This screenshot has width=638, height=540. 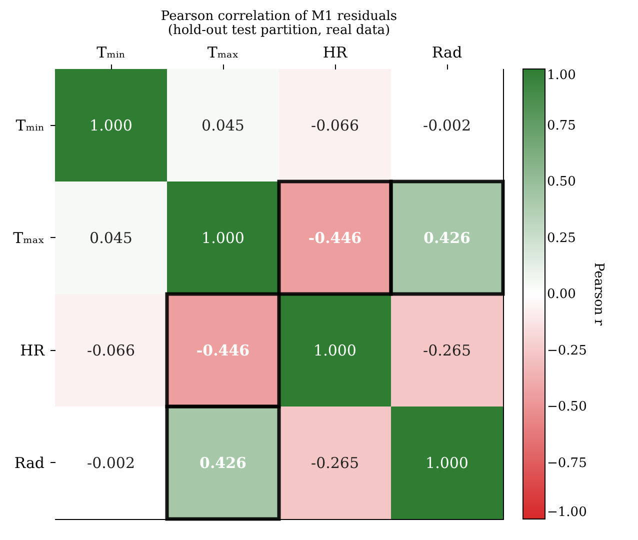 What do you see at coordinates (111, 53) in the screenshot?
I see `x-tick-label: Tₘᵢₙ` at bounding box center [111, 53].